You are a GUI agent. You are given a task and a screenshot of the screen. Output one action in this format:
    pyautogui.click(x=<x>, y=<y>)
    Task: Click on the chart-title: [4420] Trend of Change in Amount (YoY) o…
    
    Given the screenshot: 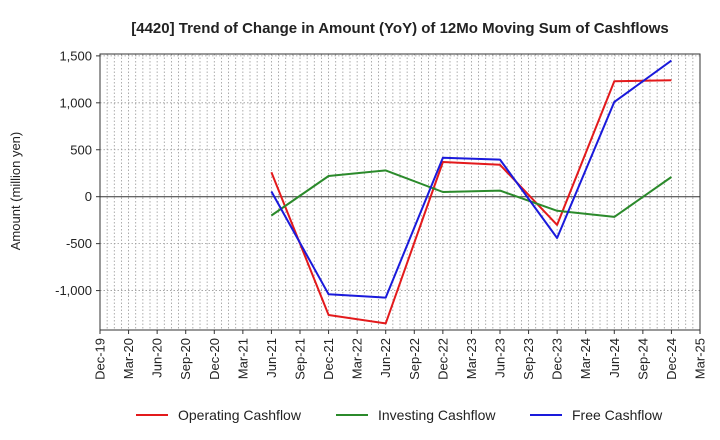 What is the action you would take?
    pyautogui.click(x=400, y=28)
    